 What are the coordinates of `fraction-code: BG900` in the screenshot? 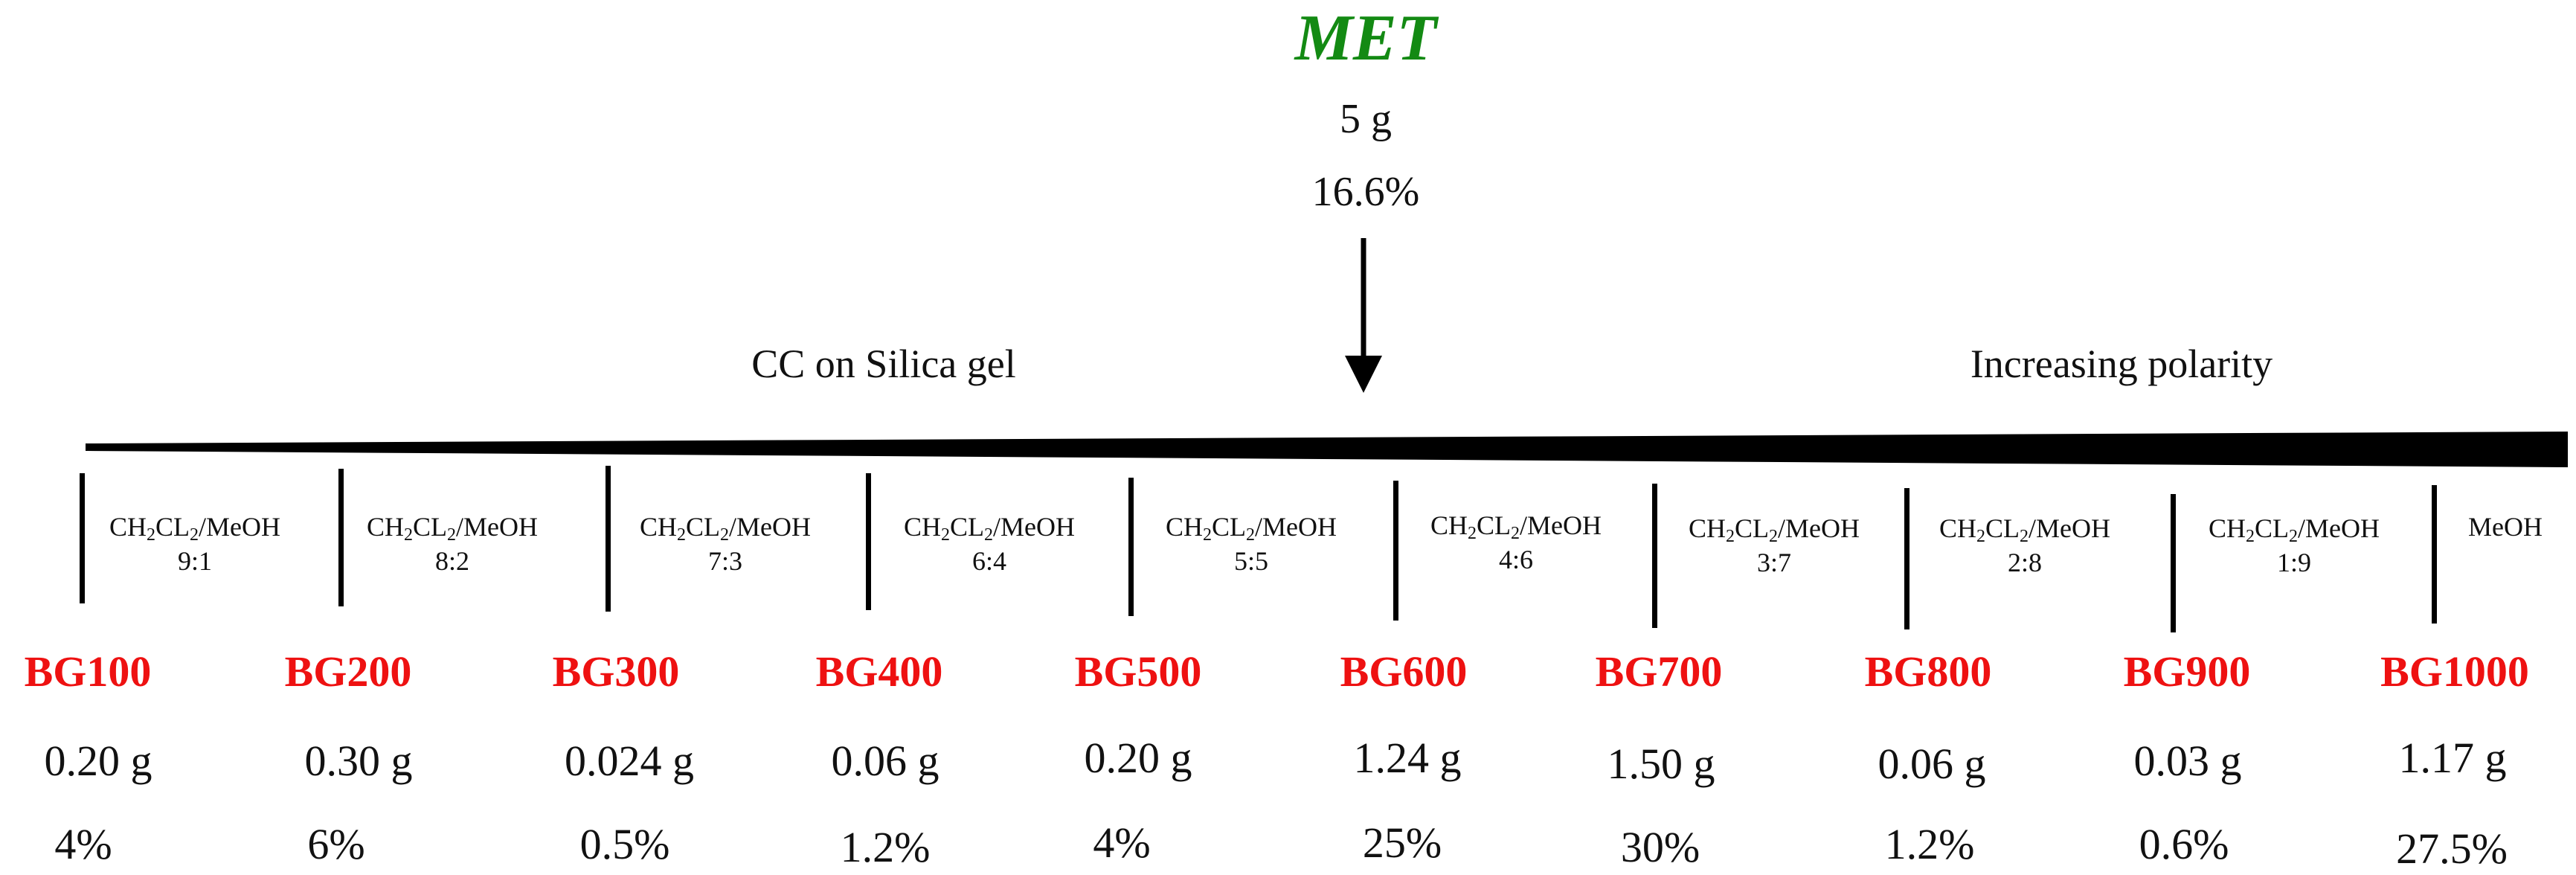 It's located at (2187, 672).